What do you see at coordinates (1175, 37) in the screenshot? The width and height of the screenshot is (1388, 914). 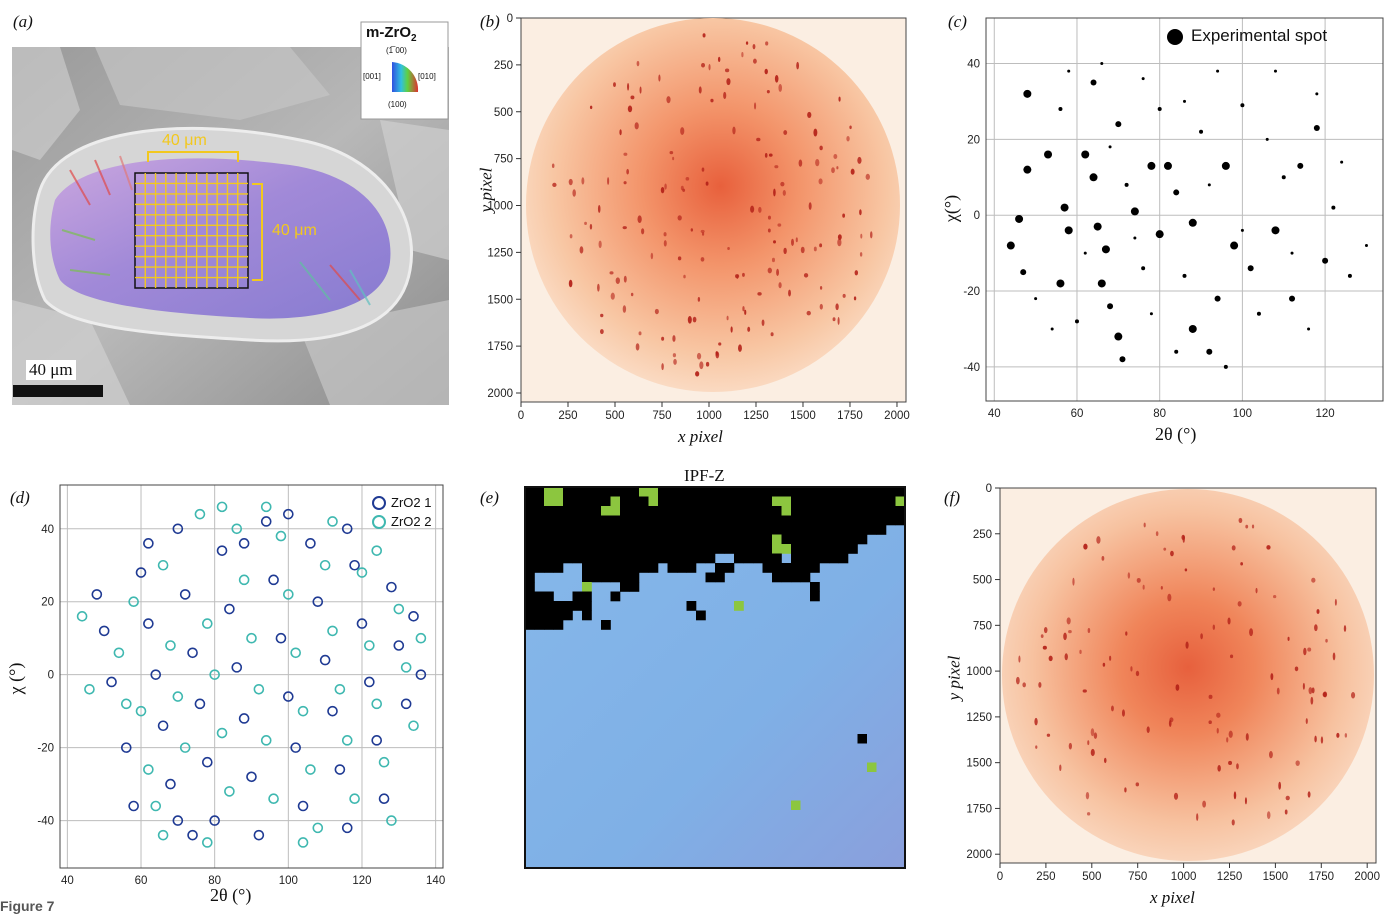 I see `legend-marker-c` at bounding box center [1175, 37].